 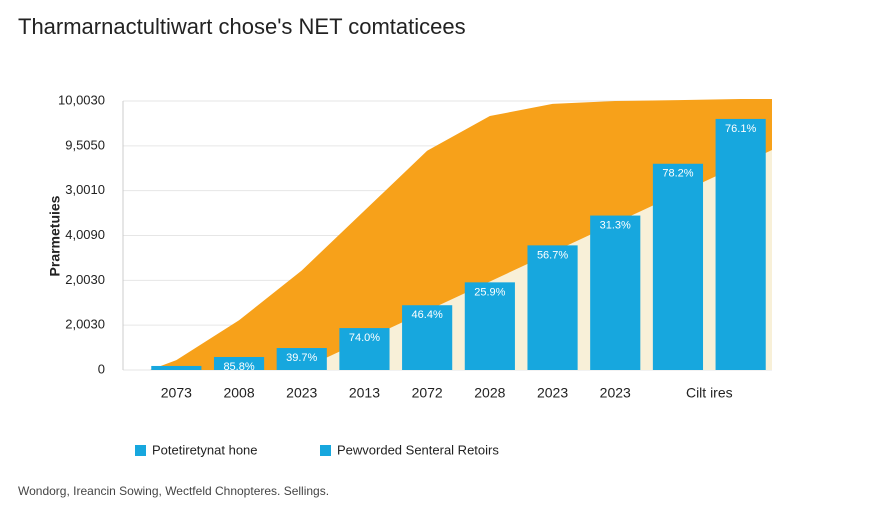 What do you see at coordinates (85, 144) in the screenshot?
I see `y-tick-label: 9,5050` at bounding box center [85, 144].